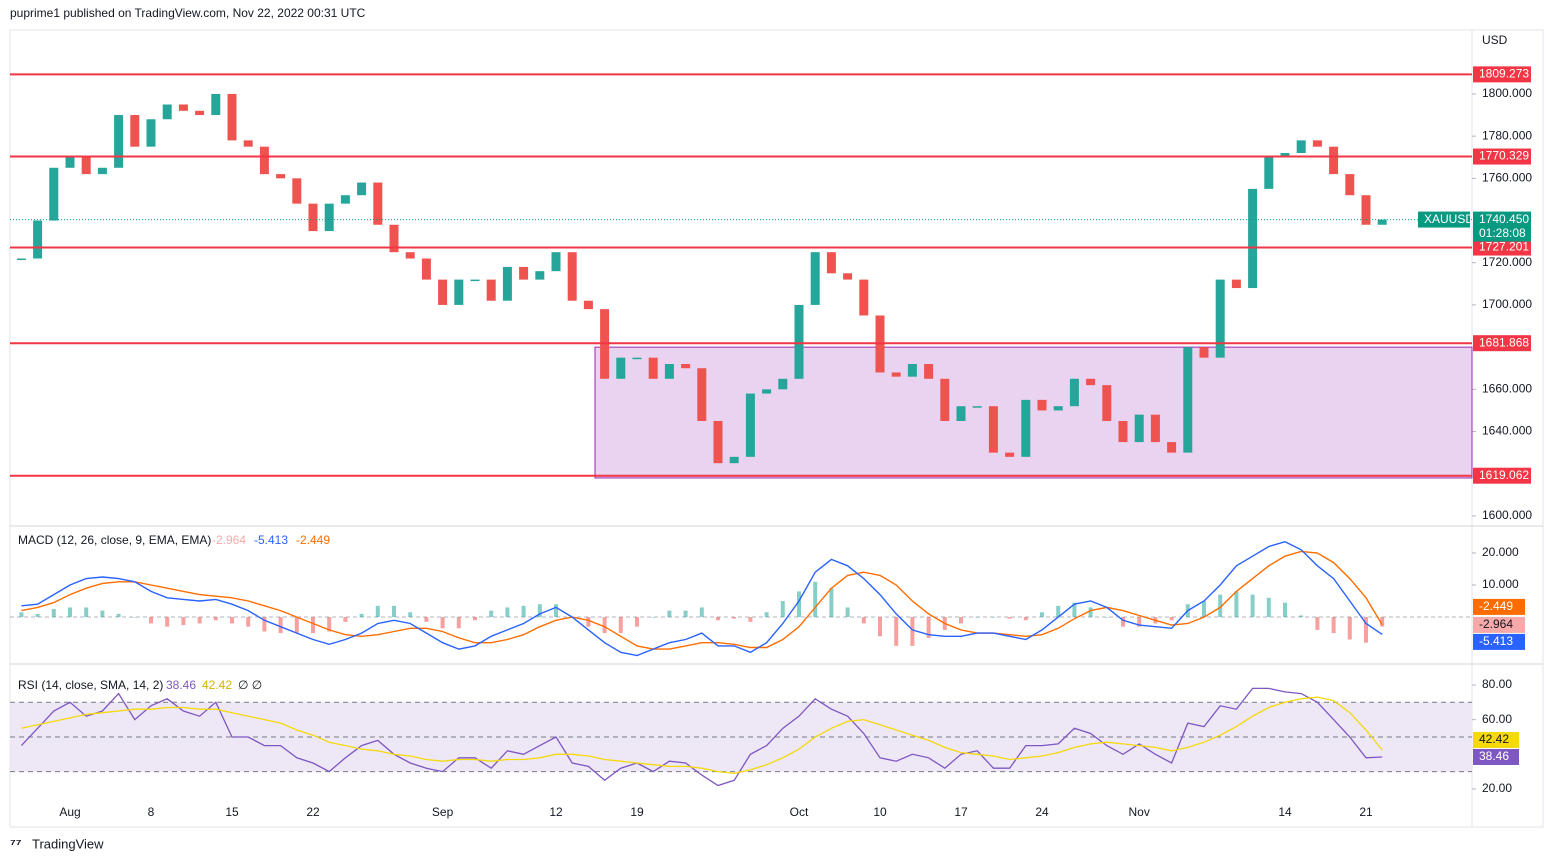 The image size is (1553, 863). I want to click on histogram-badge: -2.964, so click(1496, 624).